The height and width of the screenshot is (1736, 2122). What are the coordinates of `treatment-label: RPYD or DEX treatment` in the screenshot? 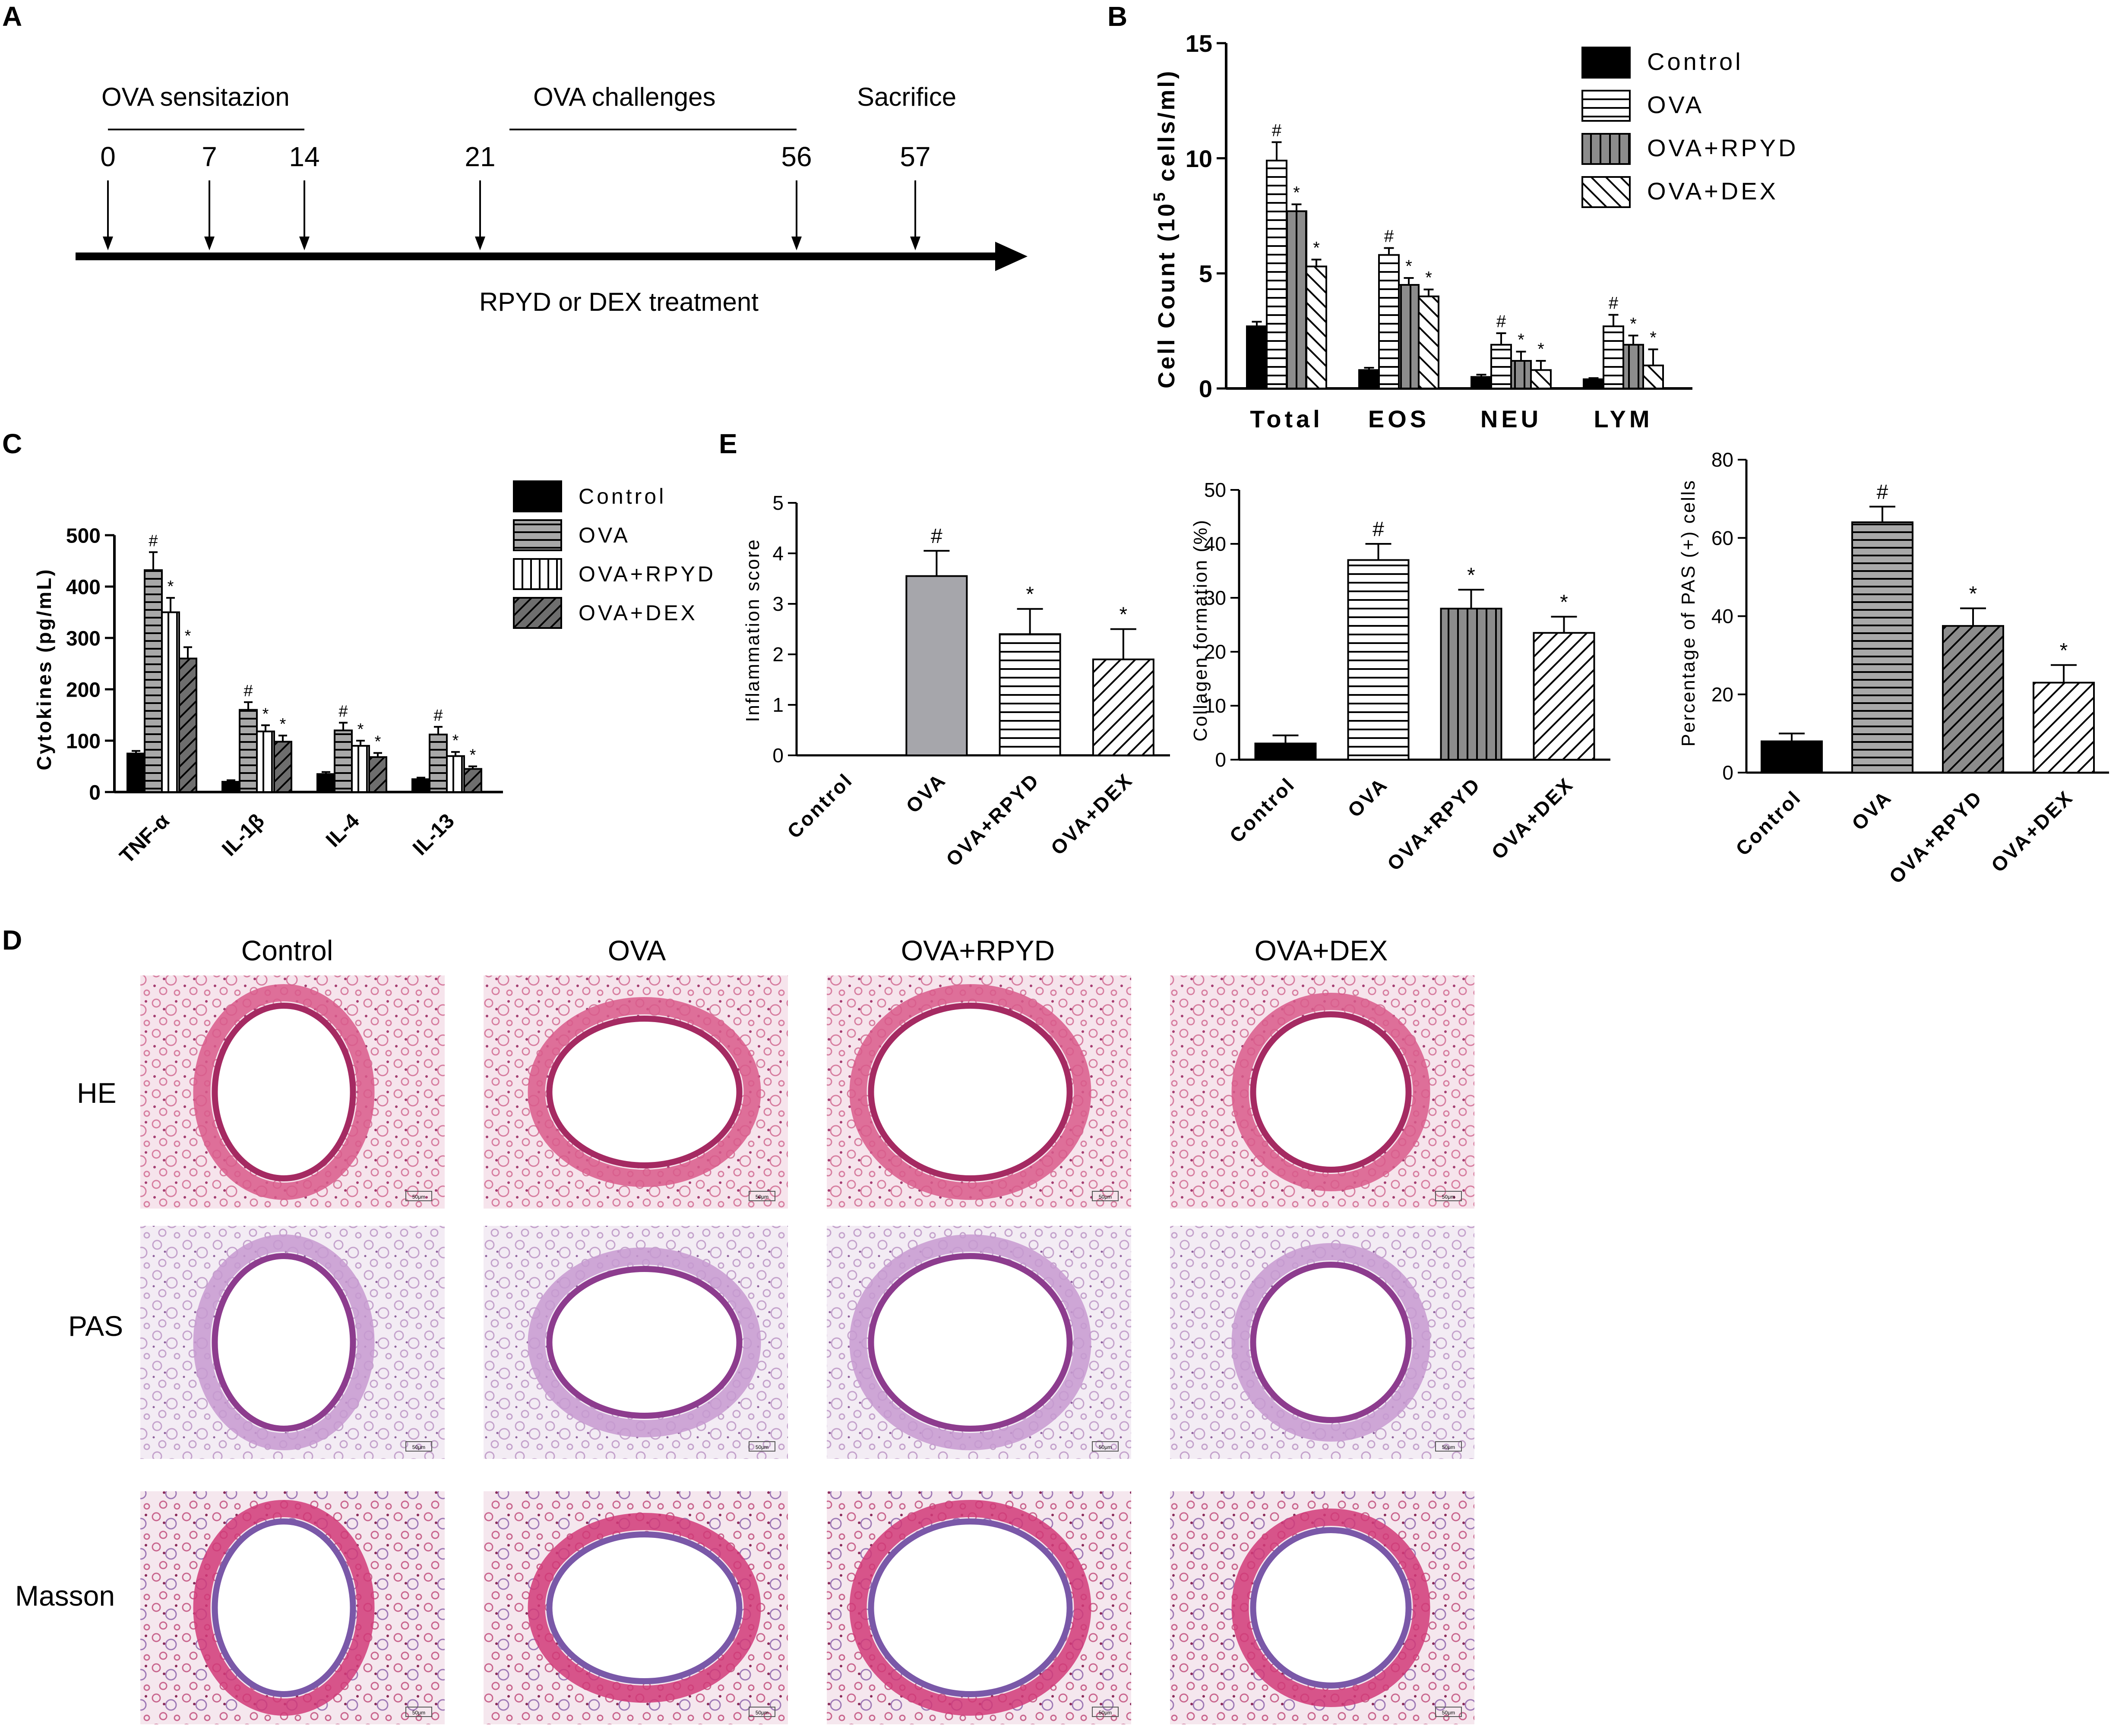 It's located at (619, 301).